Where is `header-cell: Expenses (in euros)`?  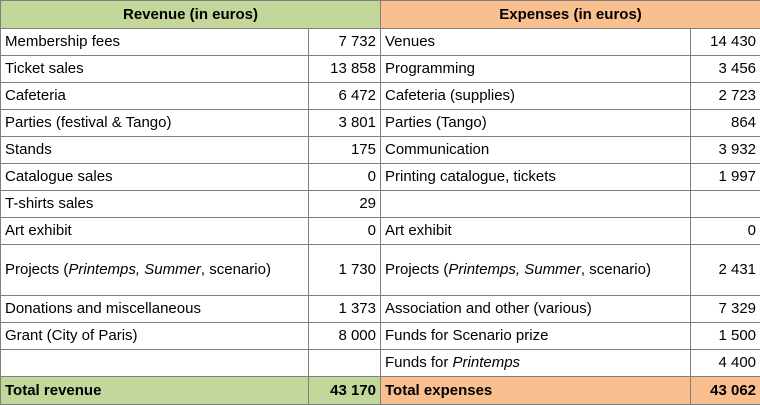 header-cell: Expenses (in euros) is located at coordinates (569, 14).